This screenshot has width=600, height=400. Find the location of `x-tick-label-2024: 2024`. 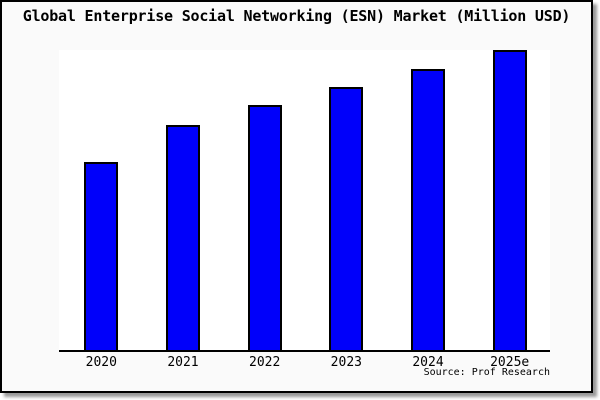

x-tick-label-2024: 2024 is located at coordinates (428, 362).